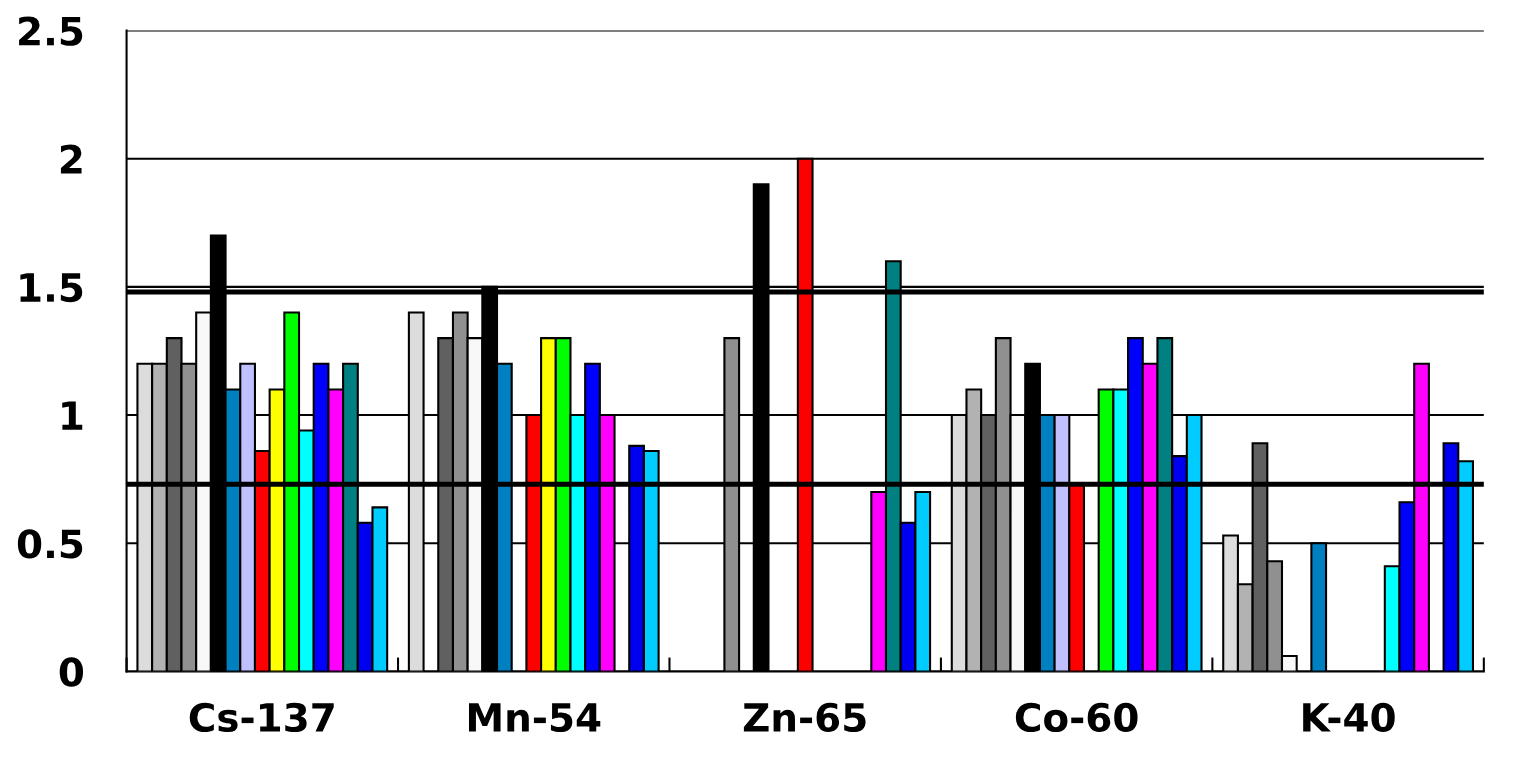 This screenshot has width=1525, height=763. What do you see at coordinates (71, 672) in the screenshot?
I see `y-tick-label: 0` at bounding box center [71, 672].